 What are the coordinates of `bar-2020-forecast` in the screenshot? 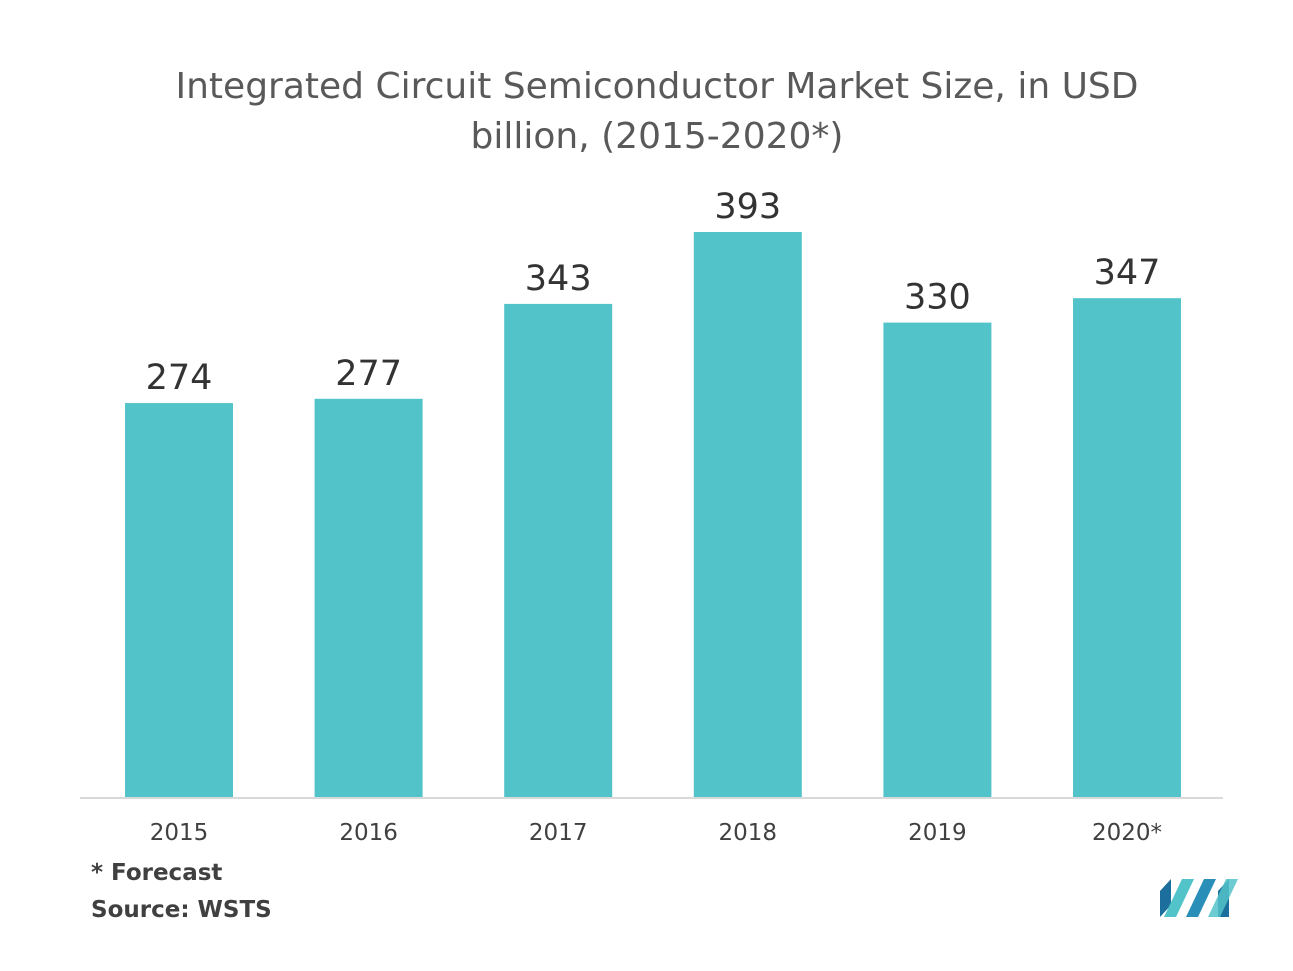 It's located at (1127, 547).